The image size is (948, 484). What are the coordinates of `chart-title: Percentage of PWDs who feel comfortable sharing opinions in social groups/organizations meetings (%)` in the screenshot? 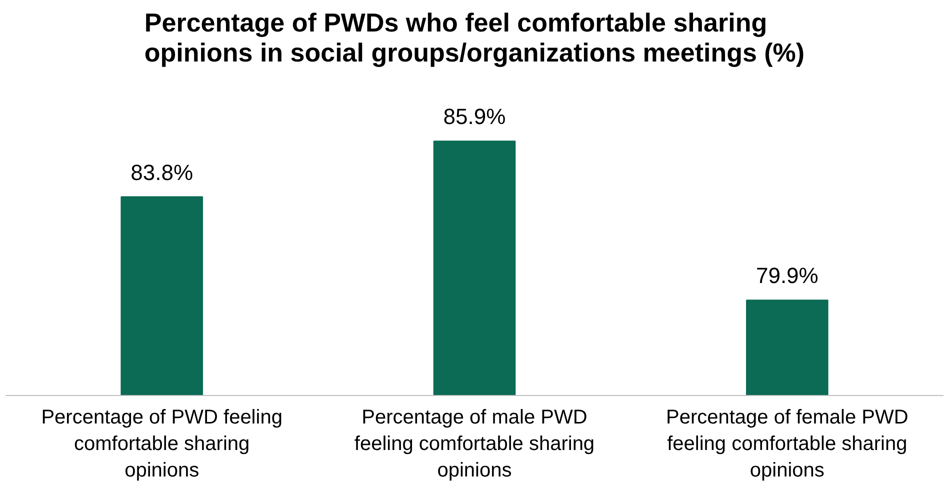 It's located at (474, 38).